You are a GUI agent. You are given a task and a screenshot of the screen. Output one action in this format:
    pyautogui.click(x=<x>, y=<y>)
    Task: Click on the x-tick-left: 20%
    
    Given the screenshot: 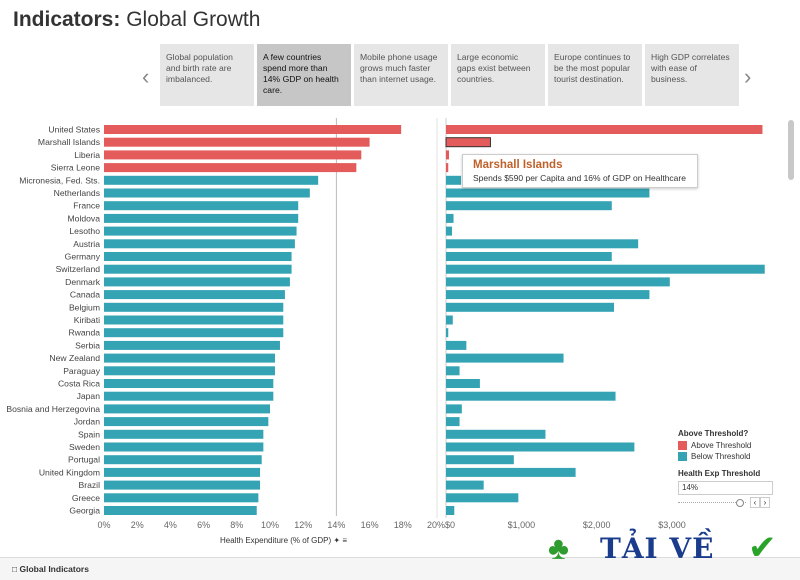 What is the action you would take?
    pyautogui.click(x=436, y=525)
    